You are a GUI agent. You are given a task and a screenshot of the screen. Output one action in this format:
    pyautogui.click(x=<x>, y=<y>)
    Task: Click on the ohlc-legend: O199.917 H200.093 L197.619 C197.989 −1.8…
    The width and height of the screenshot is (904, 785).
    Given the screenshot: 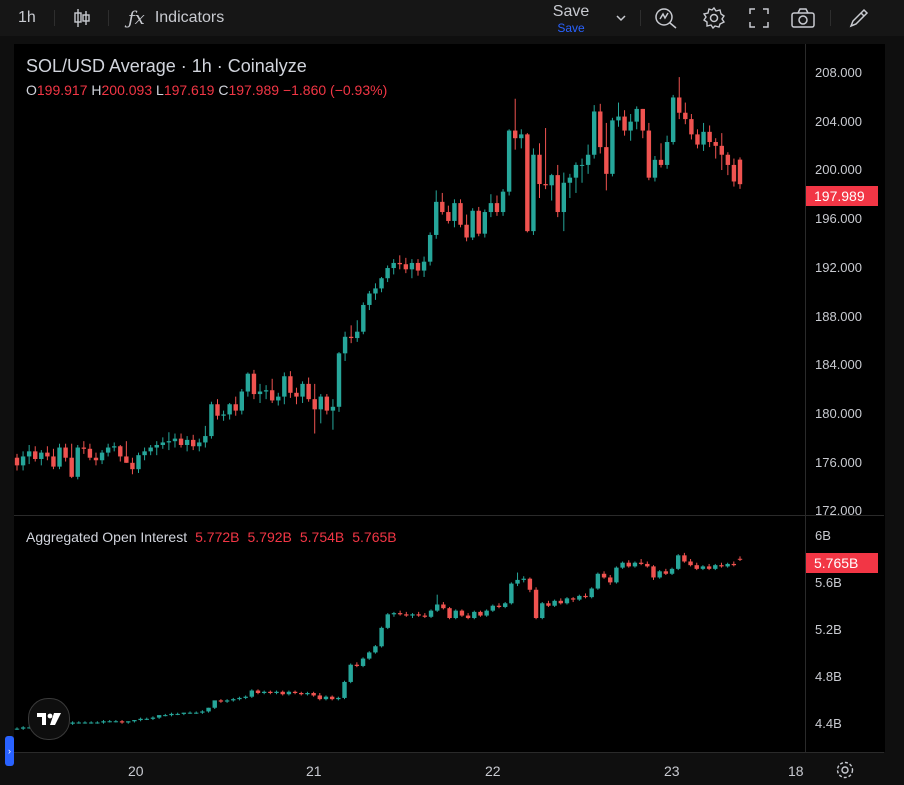 What is the action you would take?
    pyautogui.click(x=206, y=90)
    